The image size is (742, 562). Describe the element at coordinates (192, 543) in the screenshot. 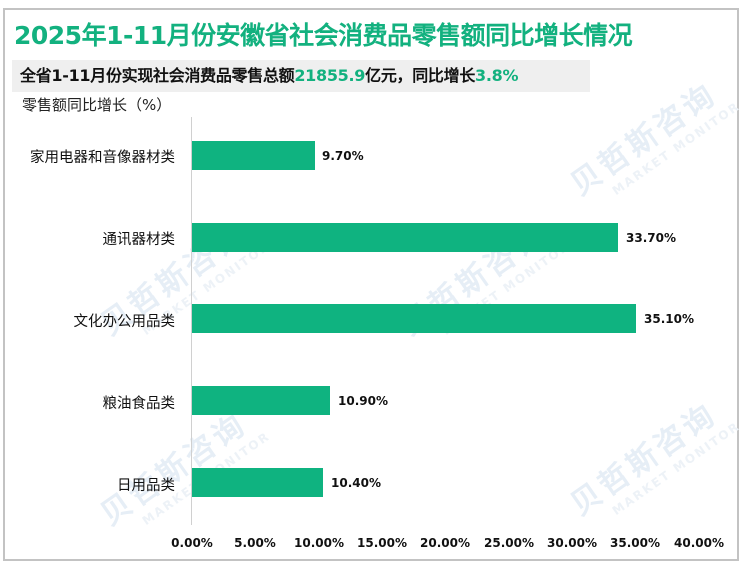

I see `x-tick-label: 0.00%` at that location.